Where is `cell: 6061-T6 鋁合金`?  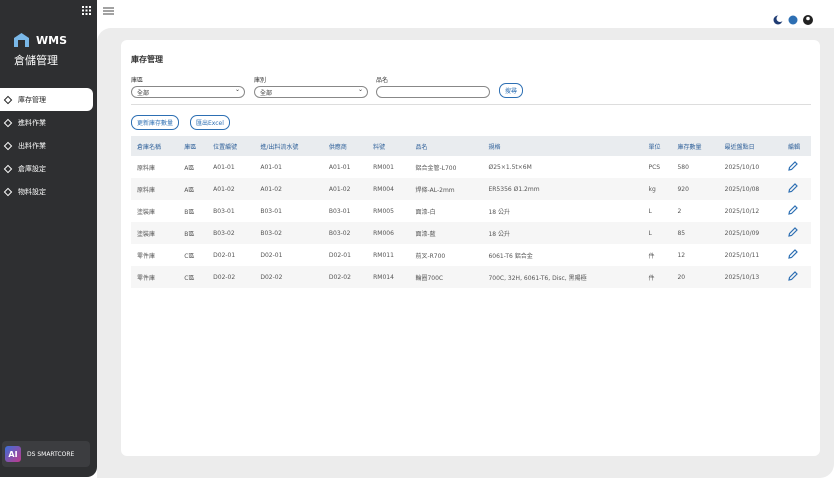
cell: 6061-T6 鋁合金 is located at coordinates (510, 256).